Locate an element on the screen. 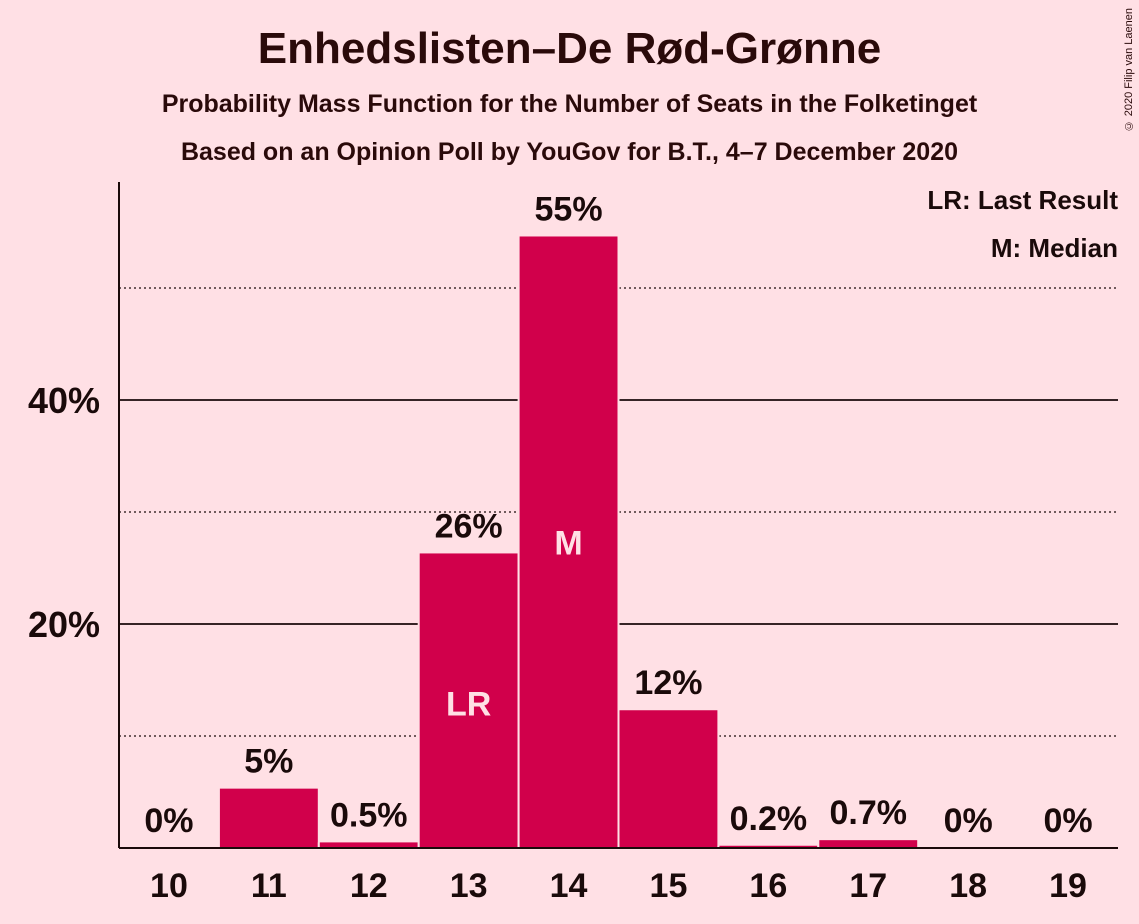 This screenshot has width=1139, height=924. value-label-16: 0.2% is located at coordinates (769, 819).